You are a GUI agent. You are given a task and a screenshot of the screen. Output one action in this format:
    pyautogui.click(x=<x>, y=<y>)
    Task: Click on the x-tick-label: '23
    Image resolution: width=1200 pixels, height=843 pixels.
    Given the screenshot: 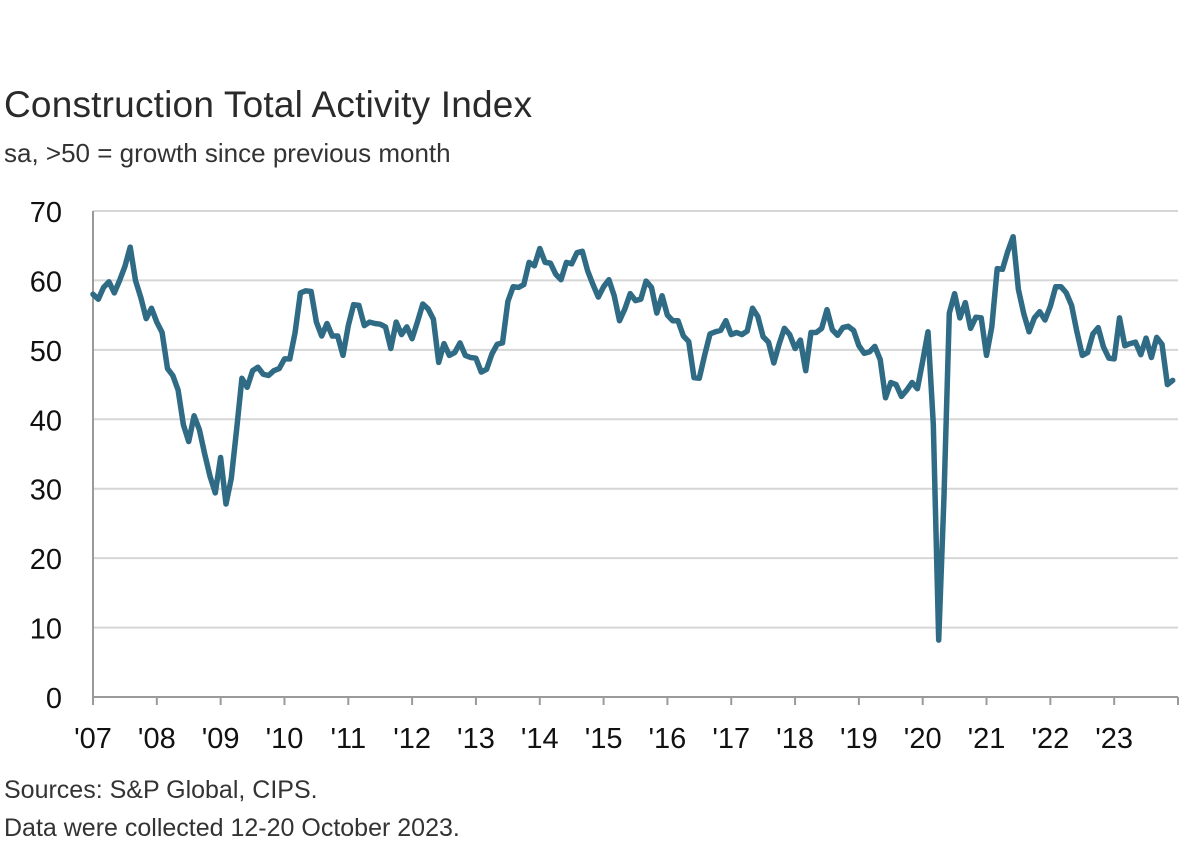 What is the action you would take?
    pyautogui.click(x=1114, y=739)
    